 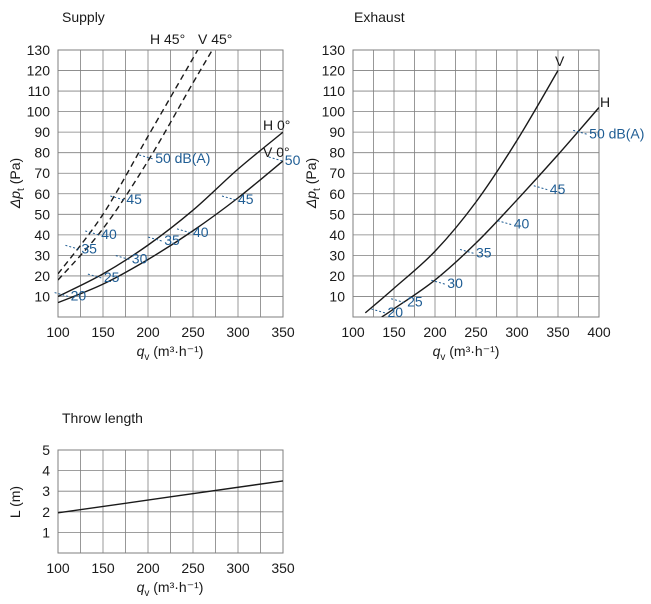 I want to click on y-tick-label: 2, so click(x=46, y=512).